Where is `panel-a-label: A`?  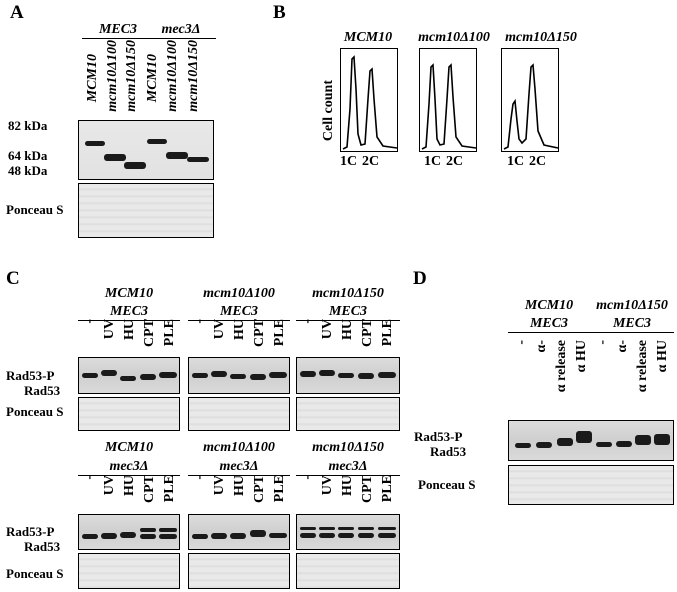
panel-a-label: A is located at coordinates (17, 12).